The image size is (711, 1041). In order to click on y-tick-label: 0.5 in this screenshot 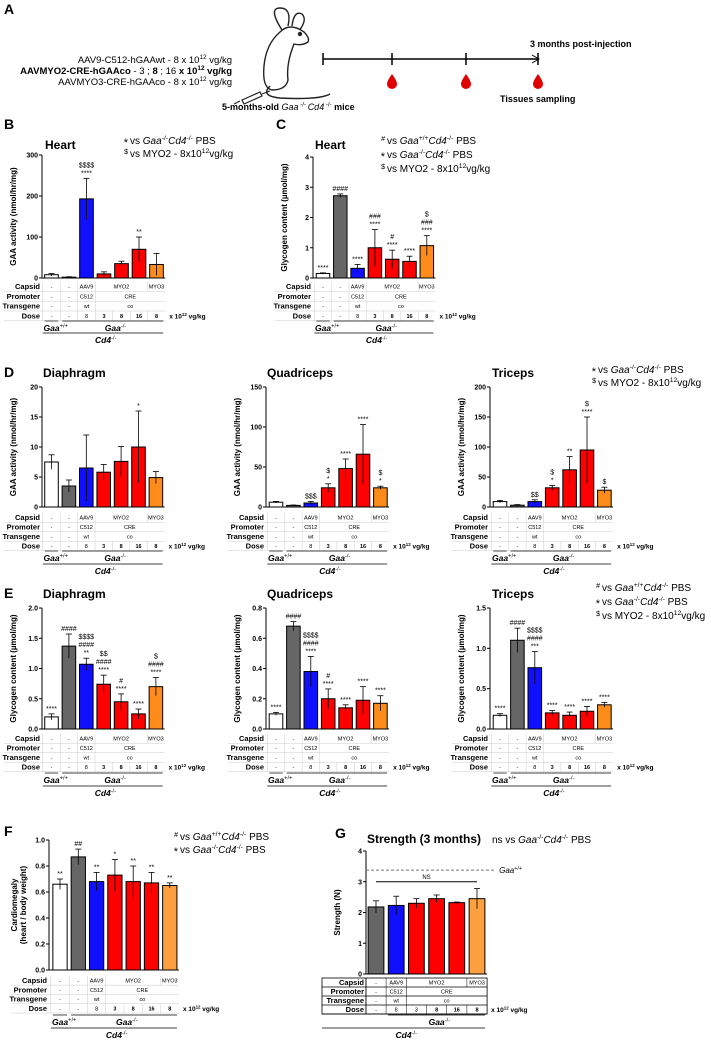, I will do `click(481, 689)`.